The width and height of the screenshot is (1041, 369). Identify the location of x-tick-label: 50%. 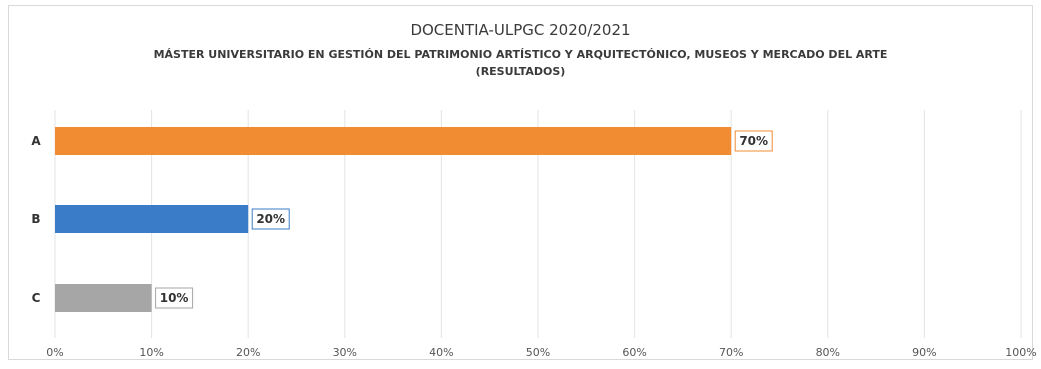
(538, 352).